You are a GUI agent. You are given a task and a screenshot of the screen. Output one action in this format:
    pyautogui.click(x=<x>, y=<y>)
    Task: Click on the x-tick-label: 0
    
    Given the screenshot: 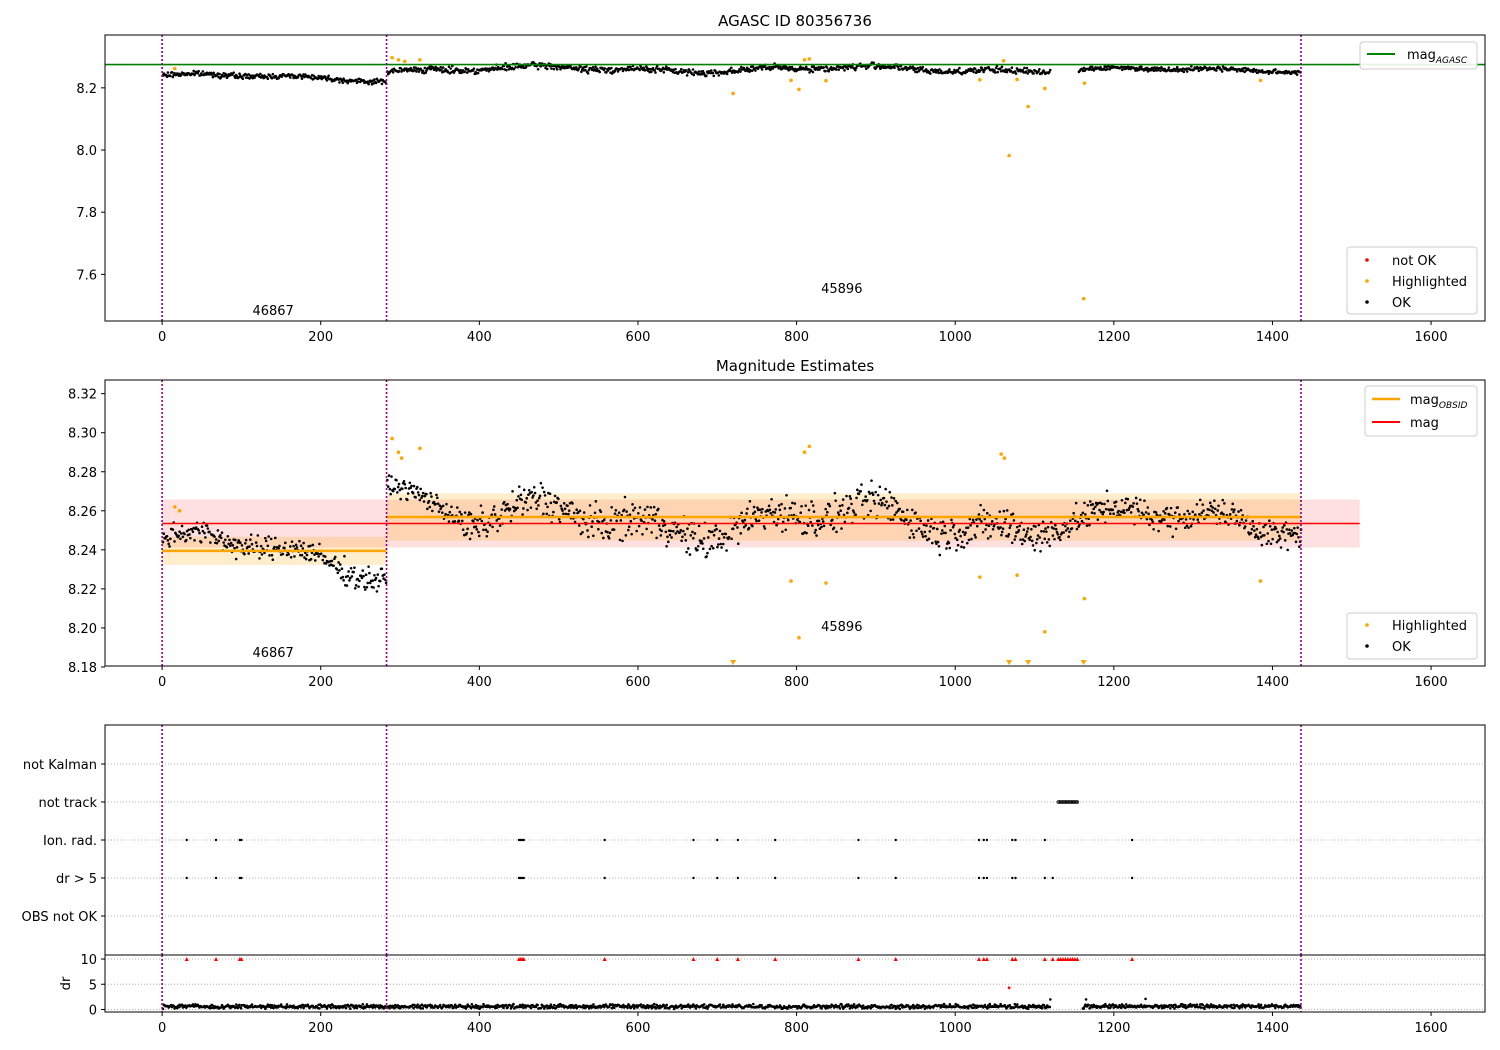 What is the action you would take?
    pyautogui.click(x=162, y=1028)
    